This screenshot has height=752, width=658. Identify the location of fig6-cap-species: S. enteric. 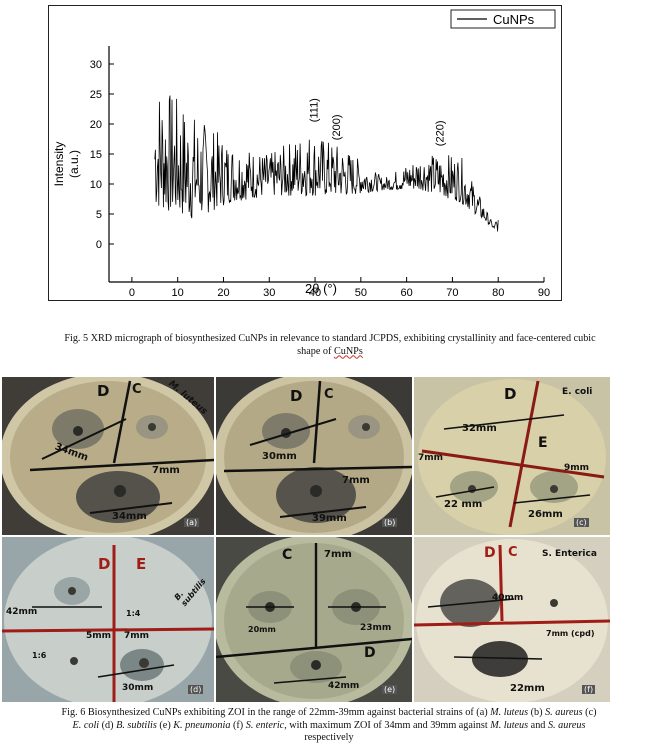
(265, 725).